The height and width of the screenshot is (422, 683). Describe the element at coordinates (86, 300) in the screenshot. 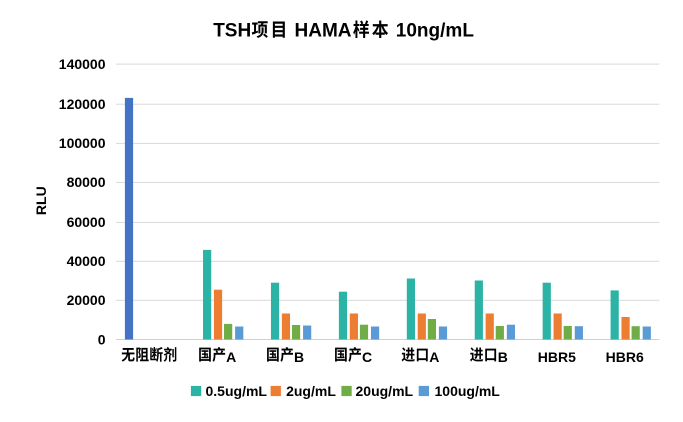

I see `svg-text: 20000` at that location.